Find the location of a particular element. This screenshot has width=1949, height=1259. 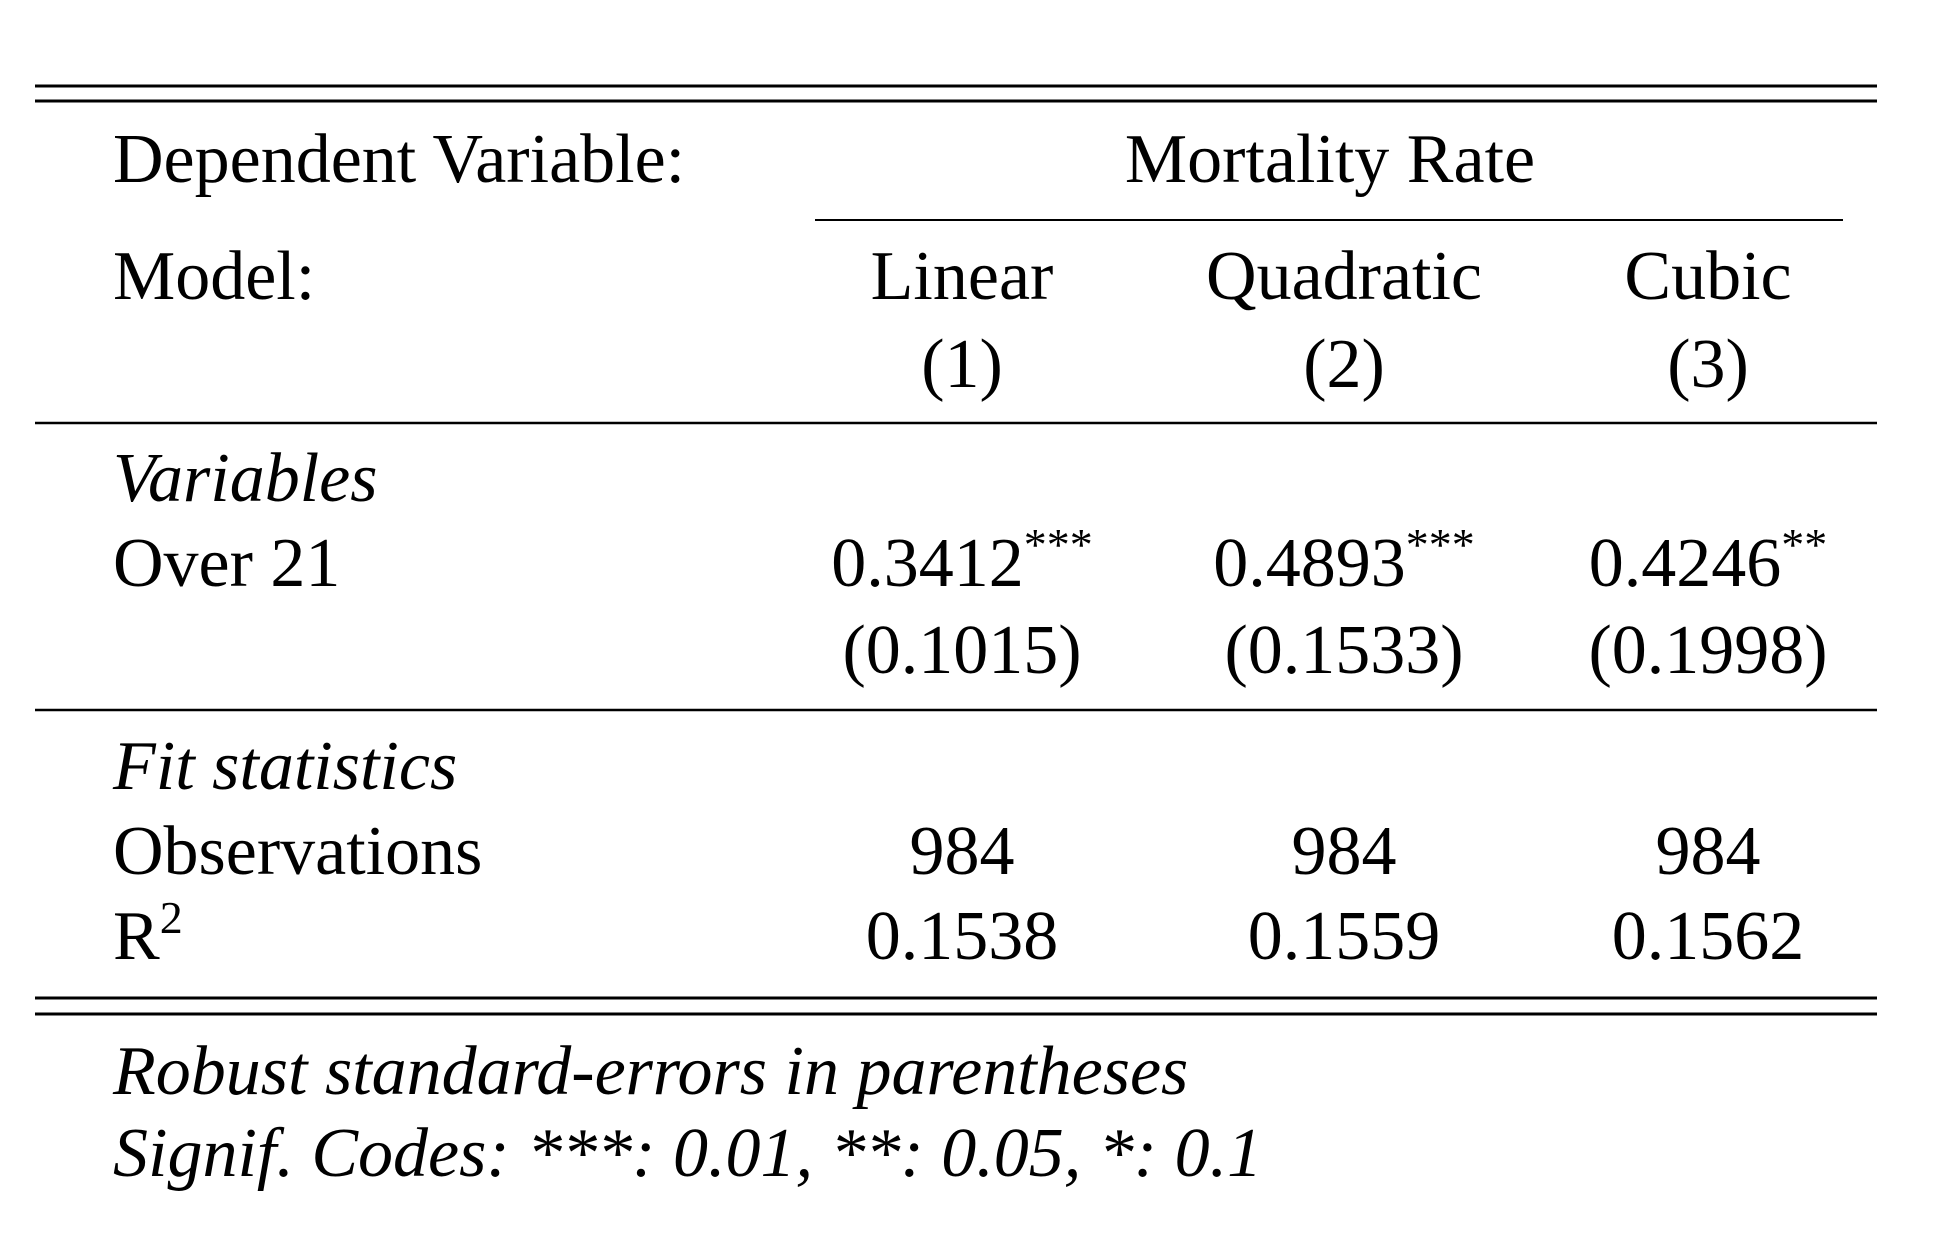

section-title: Fit statistics is located at coordinates (284, 766).